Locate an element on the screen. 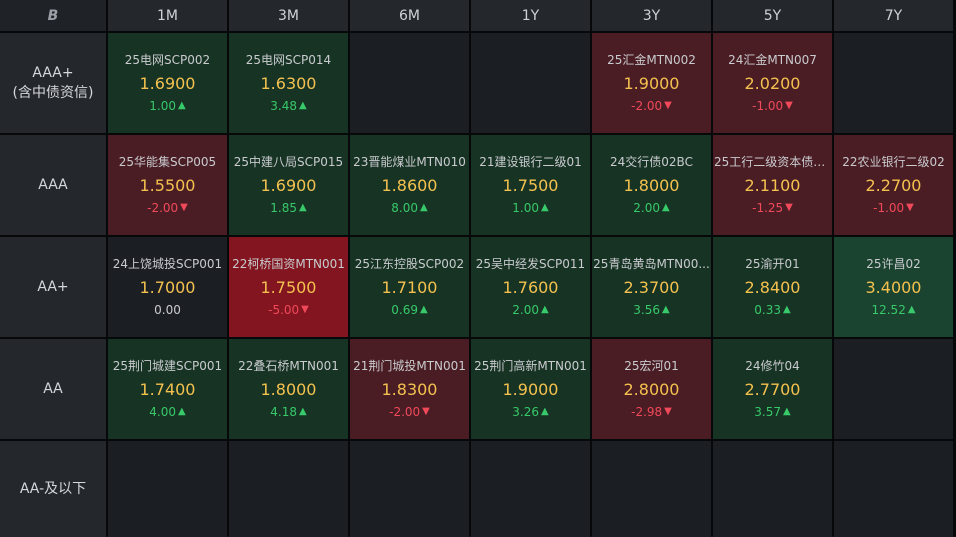 The width and height of the screenshot is (956, 537). corner-logo: B is located at coordinates (53, 15).